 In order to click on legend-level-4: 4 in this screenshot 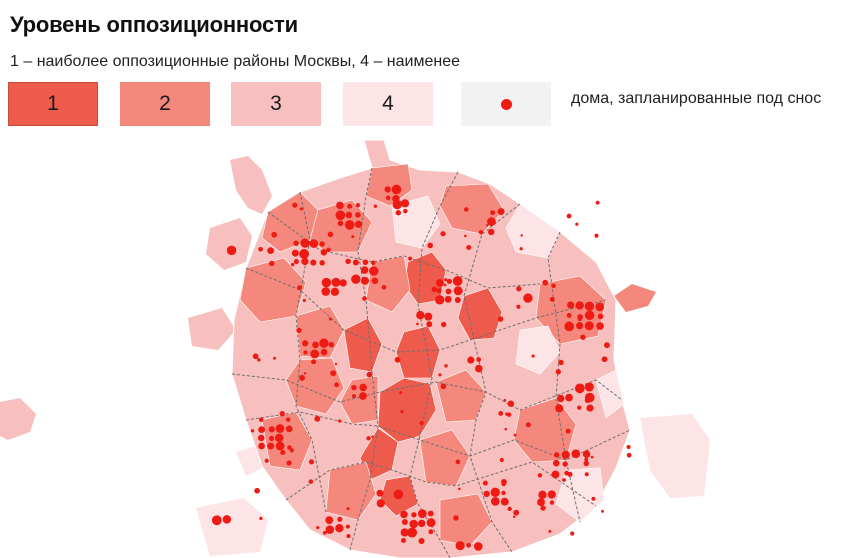, I will do `click(388, 104)`.